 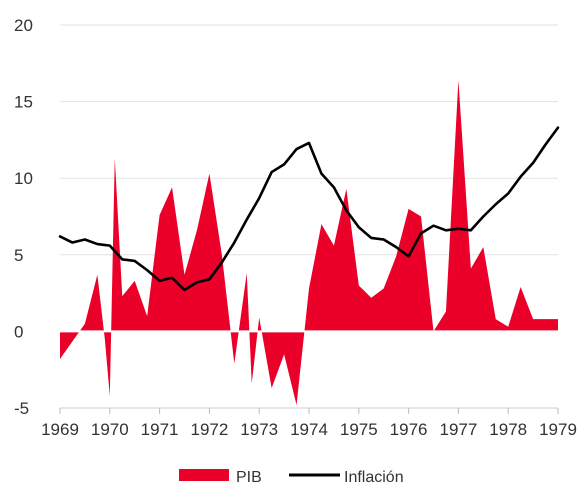 I want to click on legend-label-pib: PIB, so click(x=249, y=477).